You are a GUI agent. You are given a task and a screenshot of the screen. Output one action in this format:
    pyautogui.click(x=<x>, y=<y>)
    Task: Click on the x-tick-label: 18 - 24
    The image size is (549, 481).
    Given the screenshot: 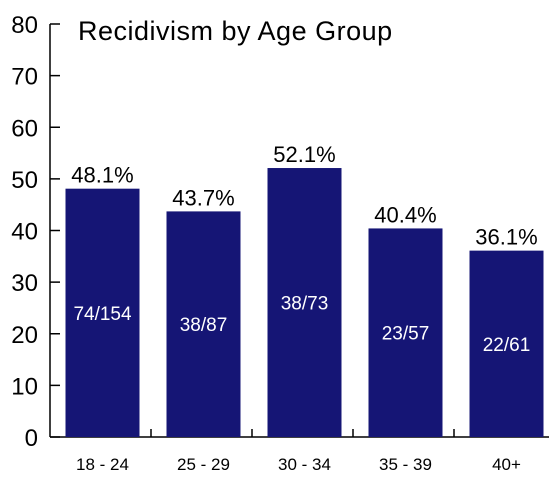 What is the action you would take?
    pyautogui.click(x=102, y=464)
    